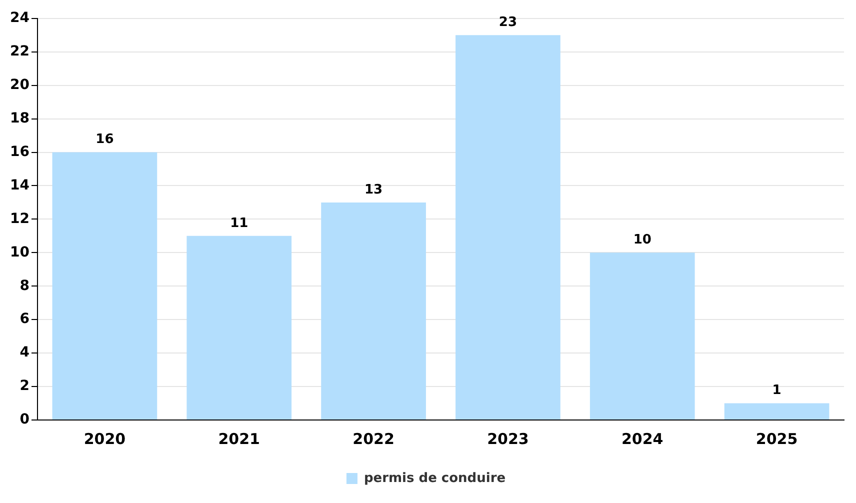 This screenshot has height=503, width=856. Describe the element at coordinates (25, 319) in the screenshot. I see `y-tick-label: 6` at that location.